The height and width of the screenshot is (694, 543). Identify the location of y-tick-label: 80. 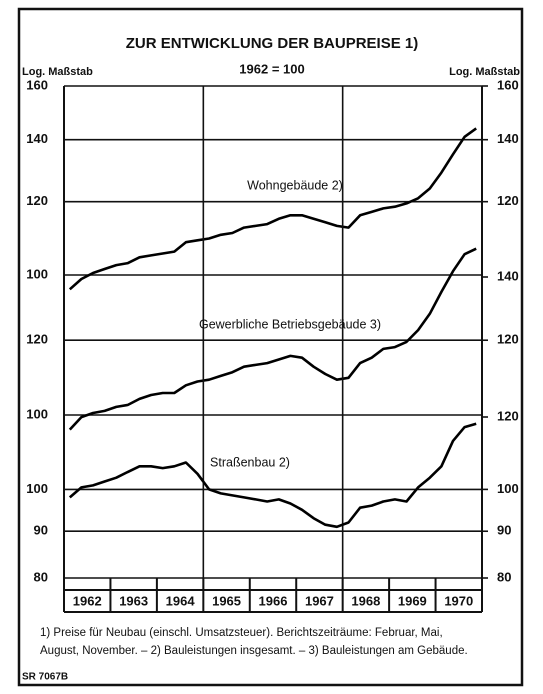
(41, 576).